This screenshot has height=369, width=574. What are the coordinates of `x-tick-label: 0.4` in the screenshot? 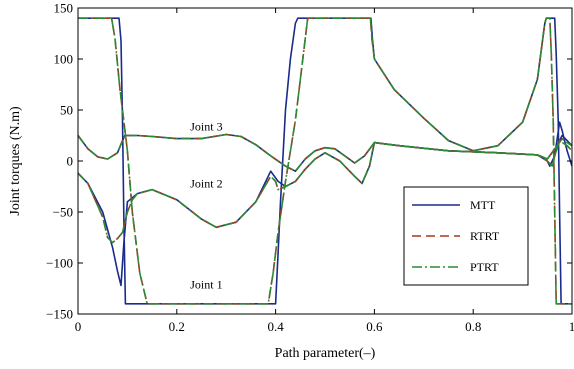 It's located at (275, 326).